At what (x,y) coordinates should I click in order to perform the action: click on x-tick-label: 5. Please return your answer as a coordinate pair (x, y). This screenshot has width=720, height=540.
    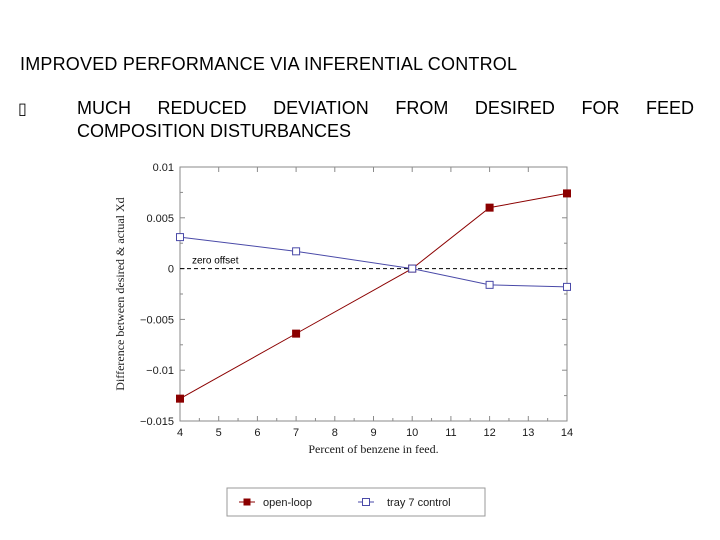
    Looking at the image, I should click on (219, 433).